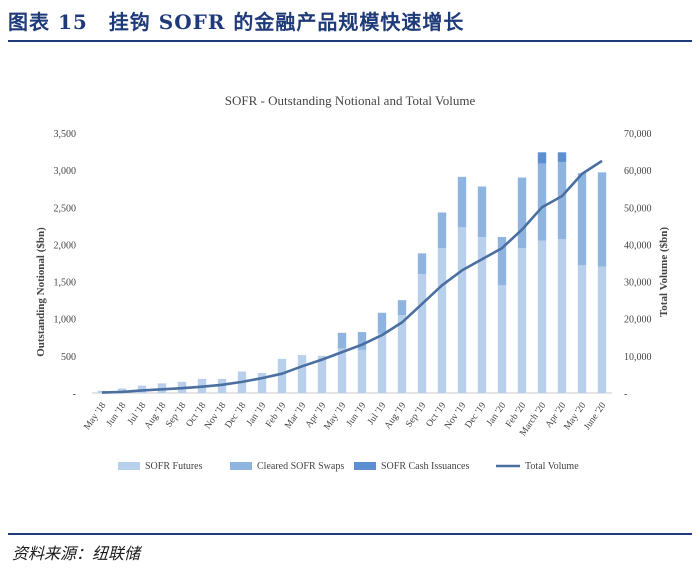 This screenshot has width=700, height=577. What do you see at coordinates (350, 534) in the screenshot?
I see `footer-rule` at bounding box center [350, 534].